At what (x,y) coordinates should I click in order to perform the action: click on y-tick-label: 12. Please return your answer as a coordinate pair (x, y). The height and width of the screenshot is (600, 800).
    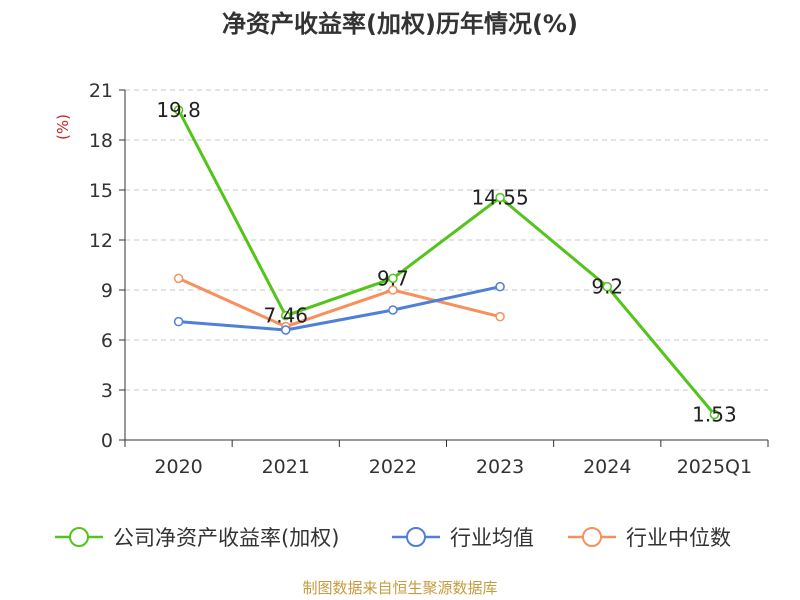
    Looking at the image, I should click on (101, 241).